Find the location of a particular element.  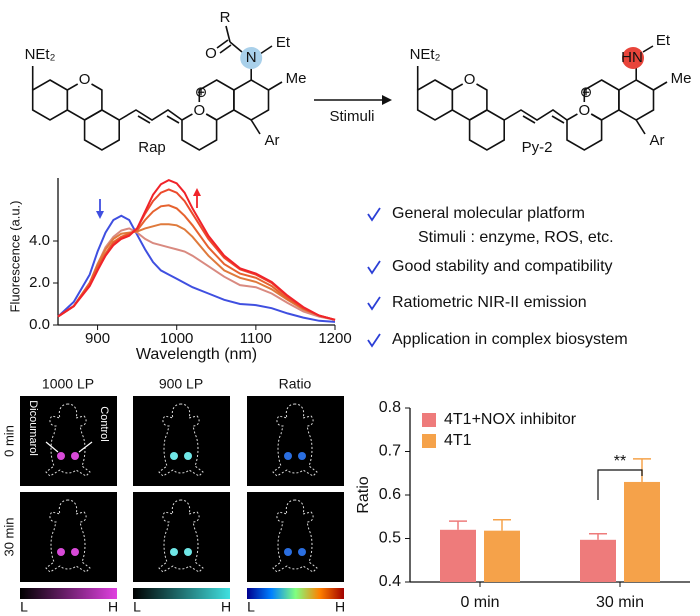

y-tick-label: 0.7 is located at coordinates (390, 451).